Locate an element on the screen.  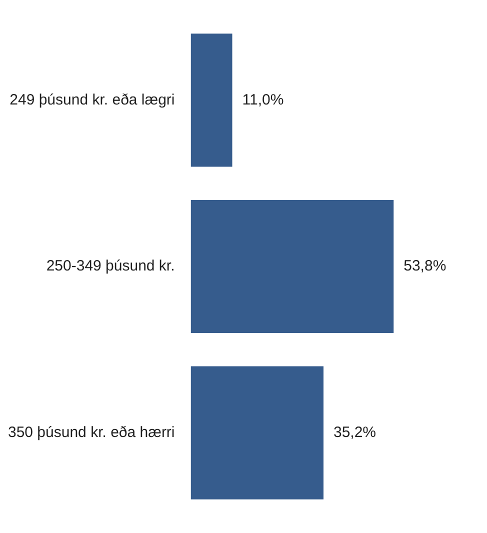
y-tick-label: 350 þúsund kr. eða hærri is located at coordinates (91, 432).